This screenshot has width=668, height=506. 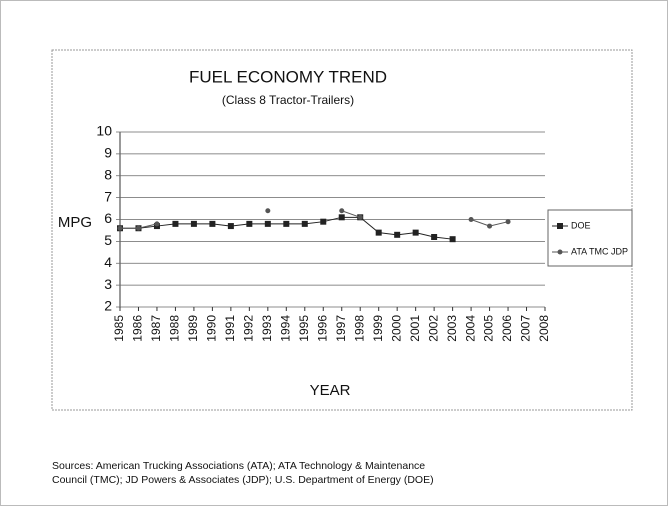 I want to click on x-tick-label: 2004, so click(x=470, y=328).